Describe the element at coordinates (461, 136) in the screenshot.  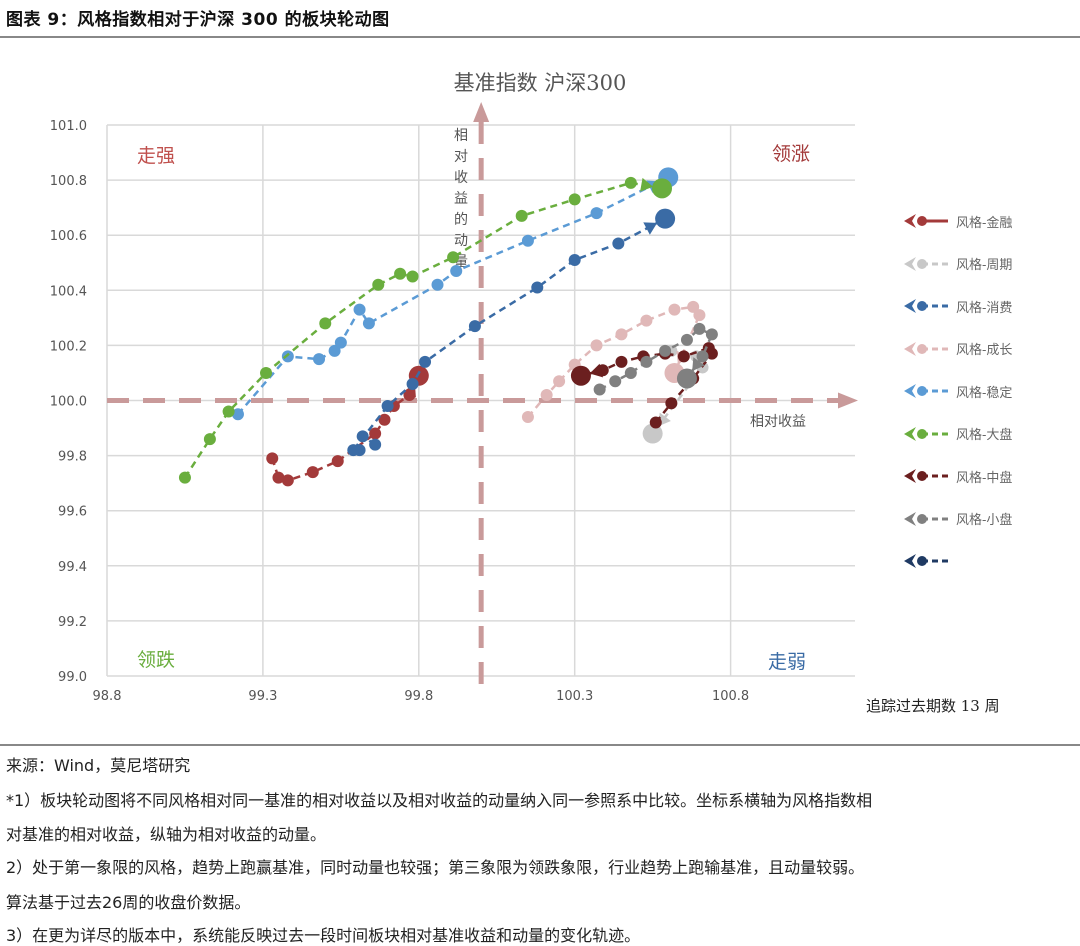
I see `y-axis-label-char: 相` at that location.